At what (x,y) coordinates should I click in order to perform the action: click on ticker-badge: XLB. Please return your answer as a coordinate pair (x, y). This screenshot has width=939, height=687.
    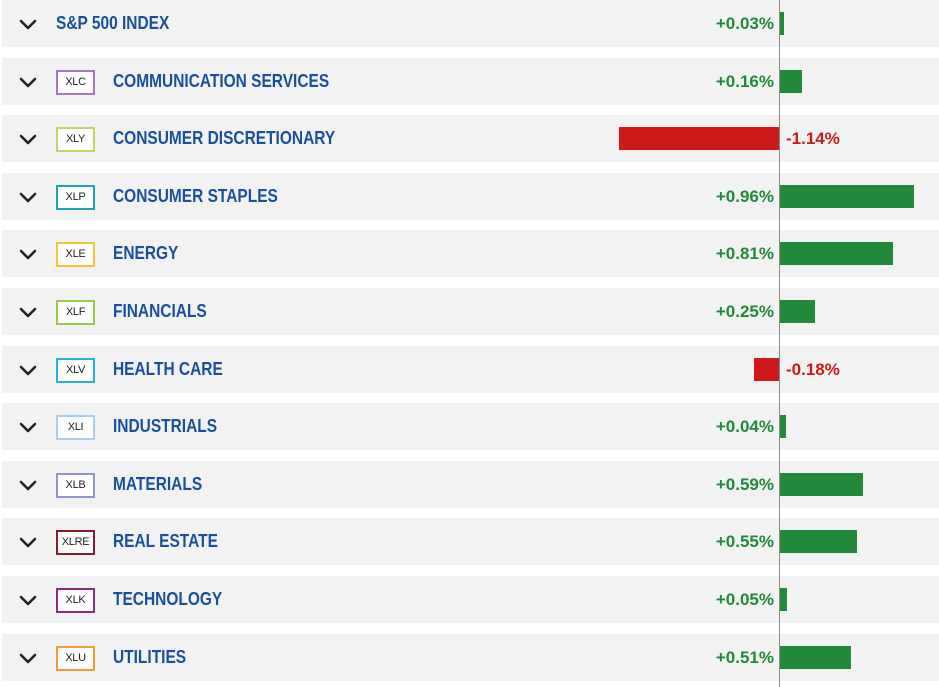
    Looking at the image, I should click on (75, 485).